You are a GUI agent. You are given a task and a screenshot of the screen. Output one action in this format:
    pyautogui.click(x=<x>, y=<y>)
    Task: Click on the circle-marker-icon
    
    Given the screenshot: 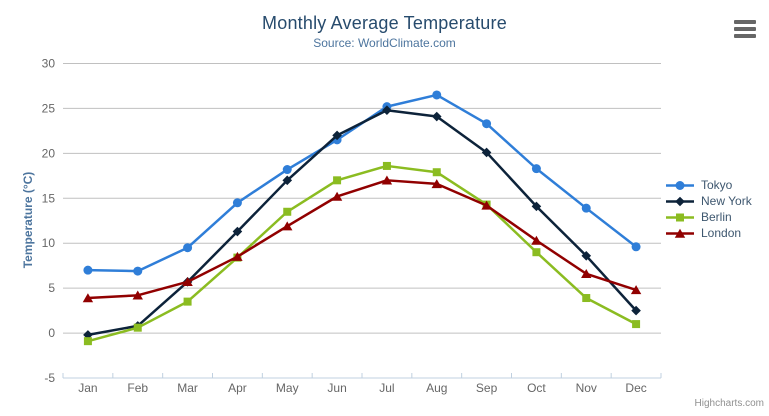 What is the action you would take?
    pyautogui.click(x=680, y=185)
    